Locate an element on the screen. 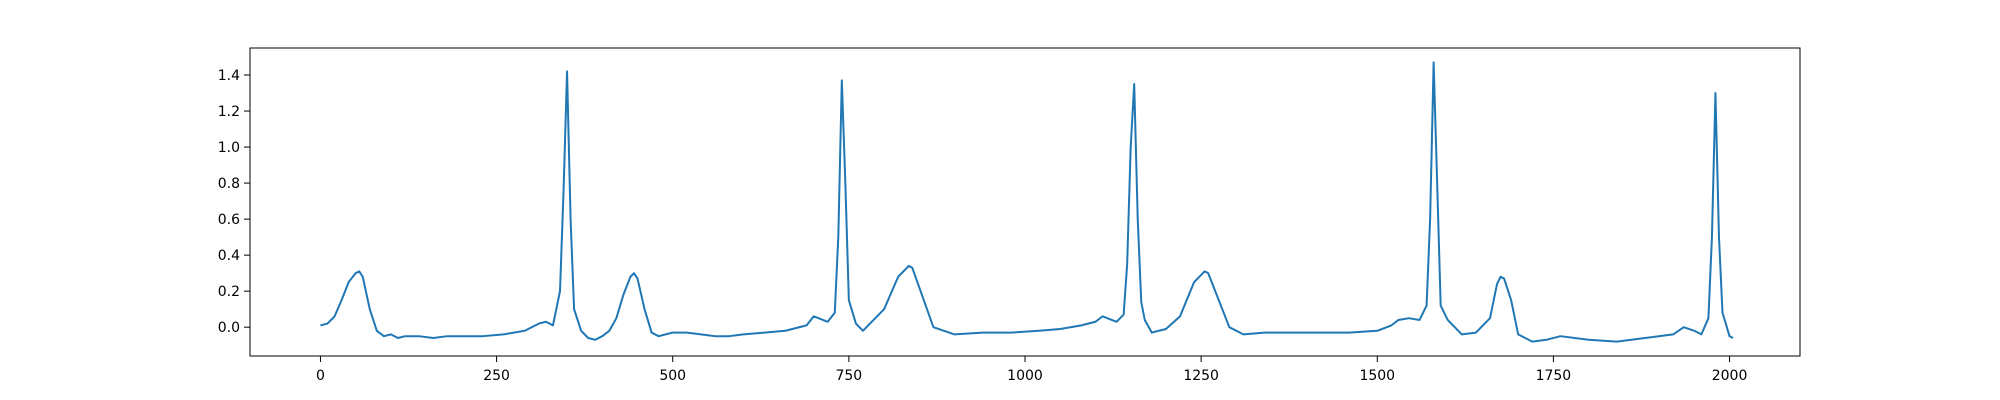 The height and width of the screenshot is (400, 2000). x-tick-label: 2000 is located at coordinates (1730, 376).